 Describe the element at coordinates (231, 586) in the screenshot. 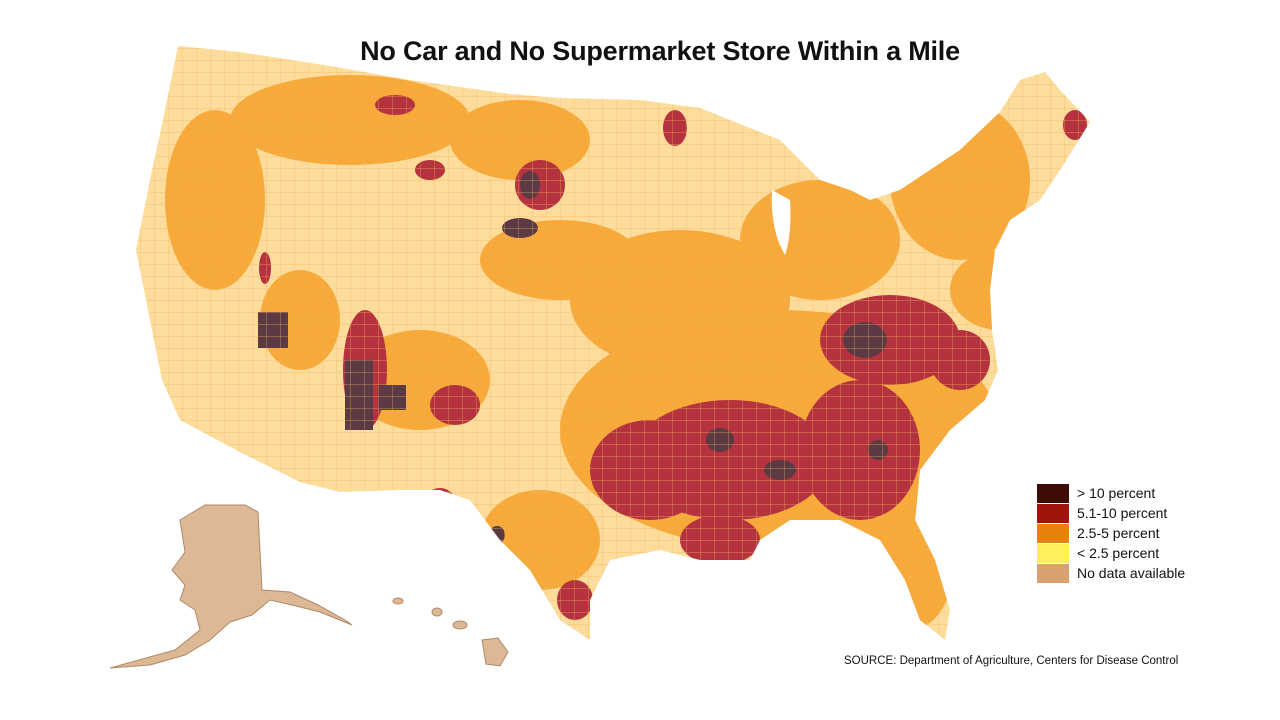

I see `alaska-shape` at that location.